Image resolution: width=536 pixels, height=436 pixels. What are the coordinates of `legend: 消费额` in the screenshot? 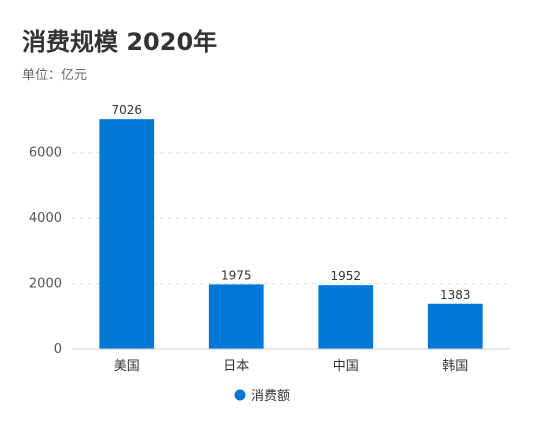 It's located at (262, 396).